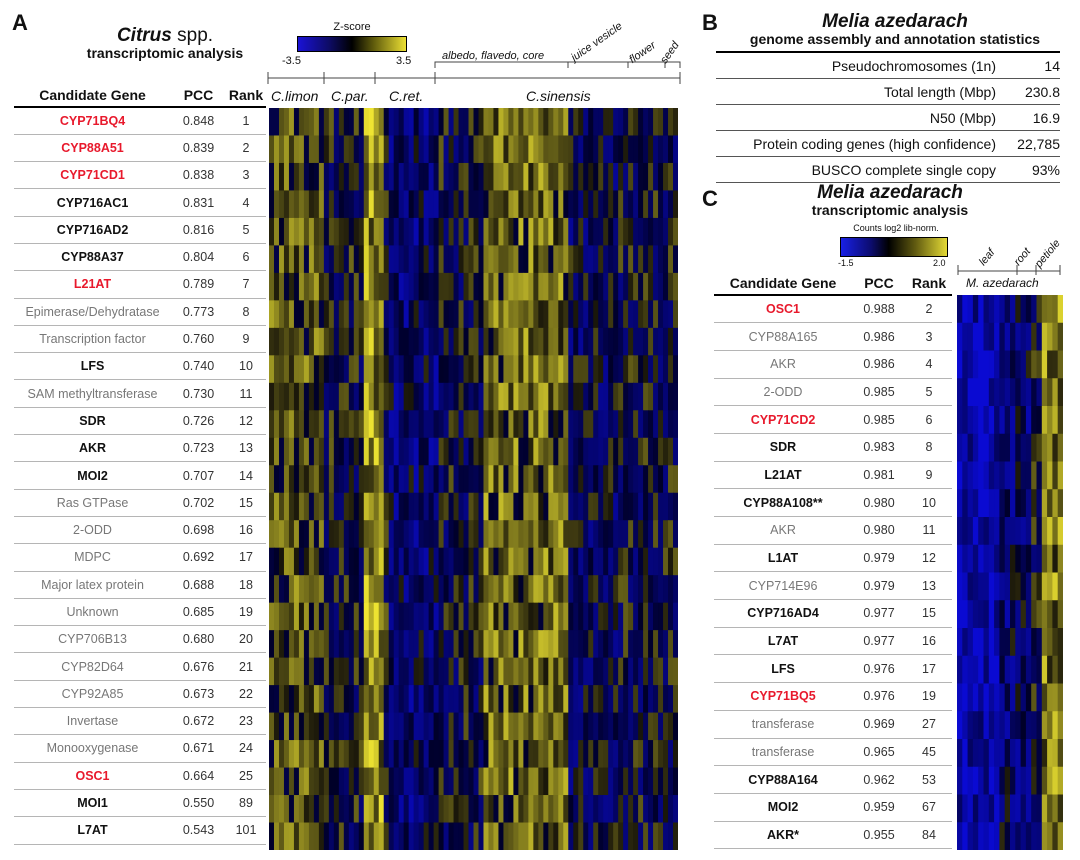 This screenshot has height=860, width=1080. Describe the element at coordinates (894, 247) in the screenshot. I see `counts-colorbar` at that location.